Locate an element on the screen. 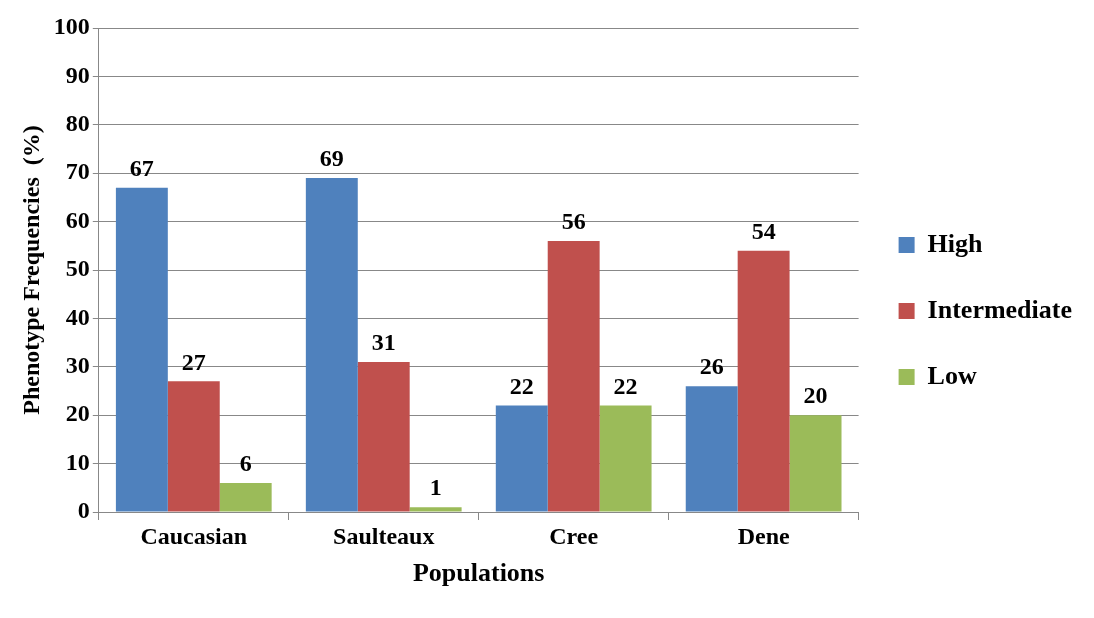 The width and height of the screenshot is (1094, 618). x-tick-label: Saulteaux is located at coordinates (384, 535).